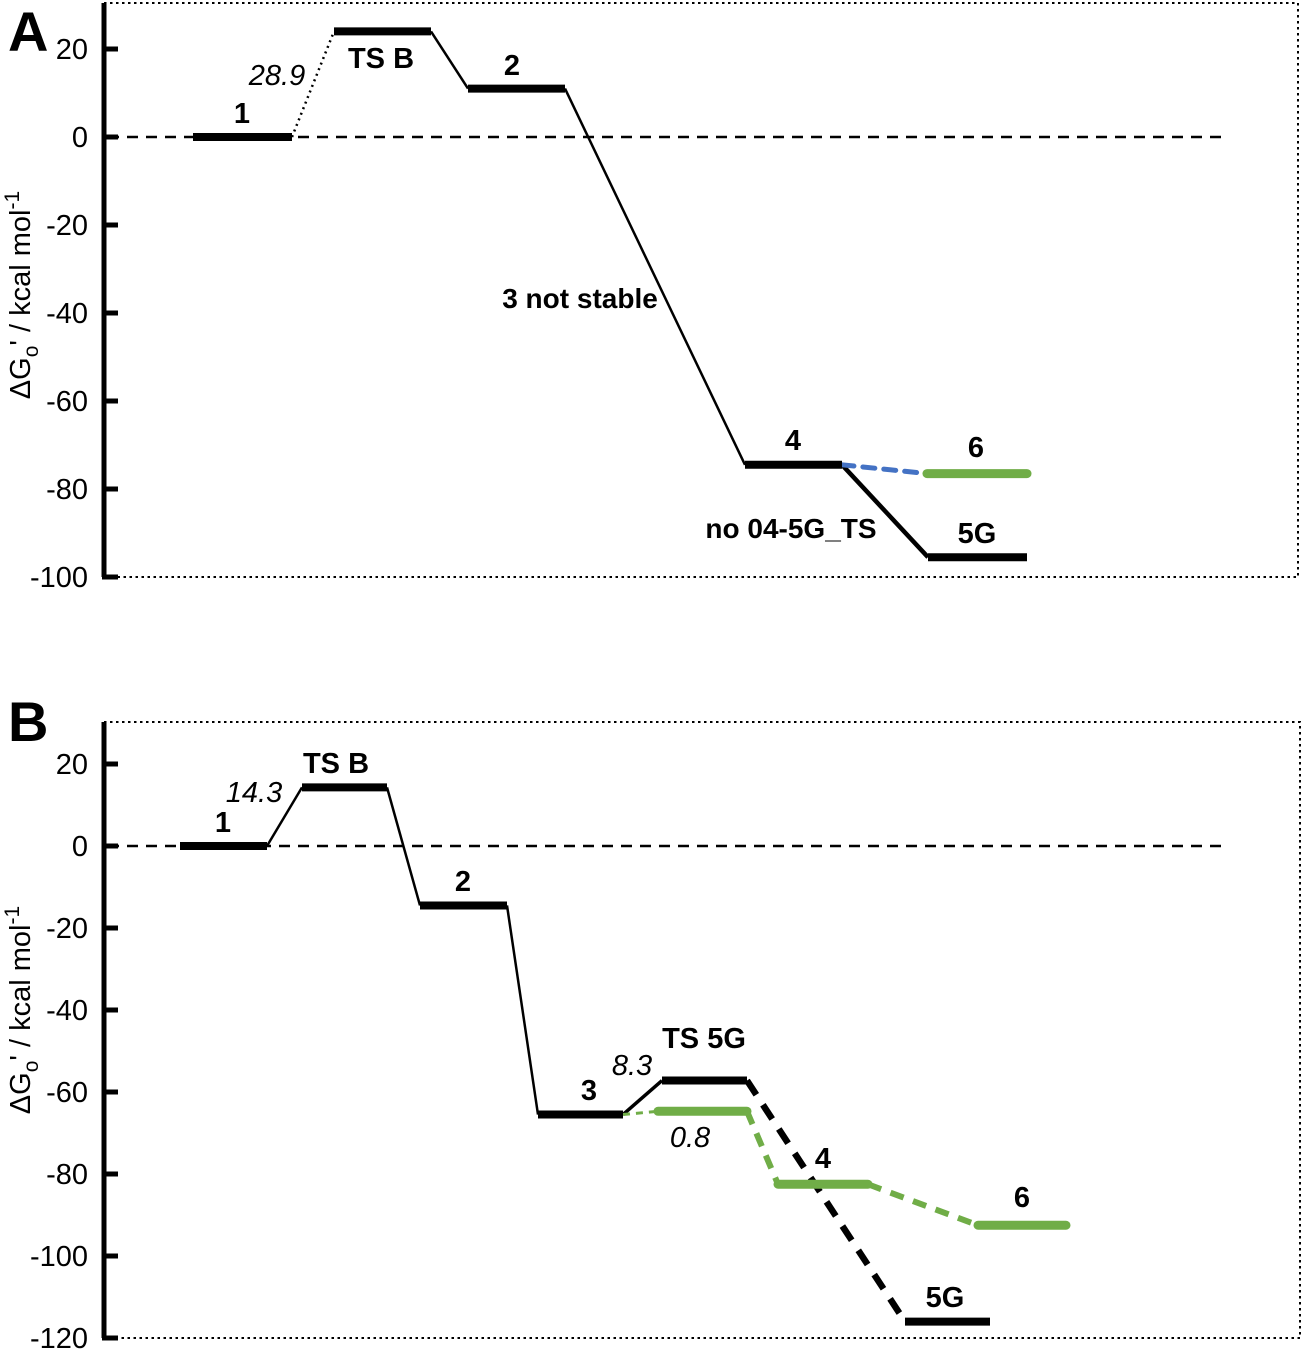  I want to click on level-label-1-a: 1, so click(242, 114).